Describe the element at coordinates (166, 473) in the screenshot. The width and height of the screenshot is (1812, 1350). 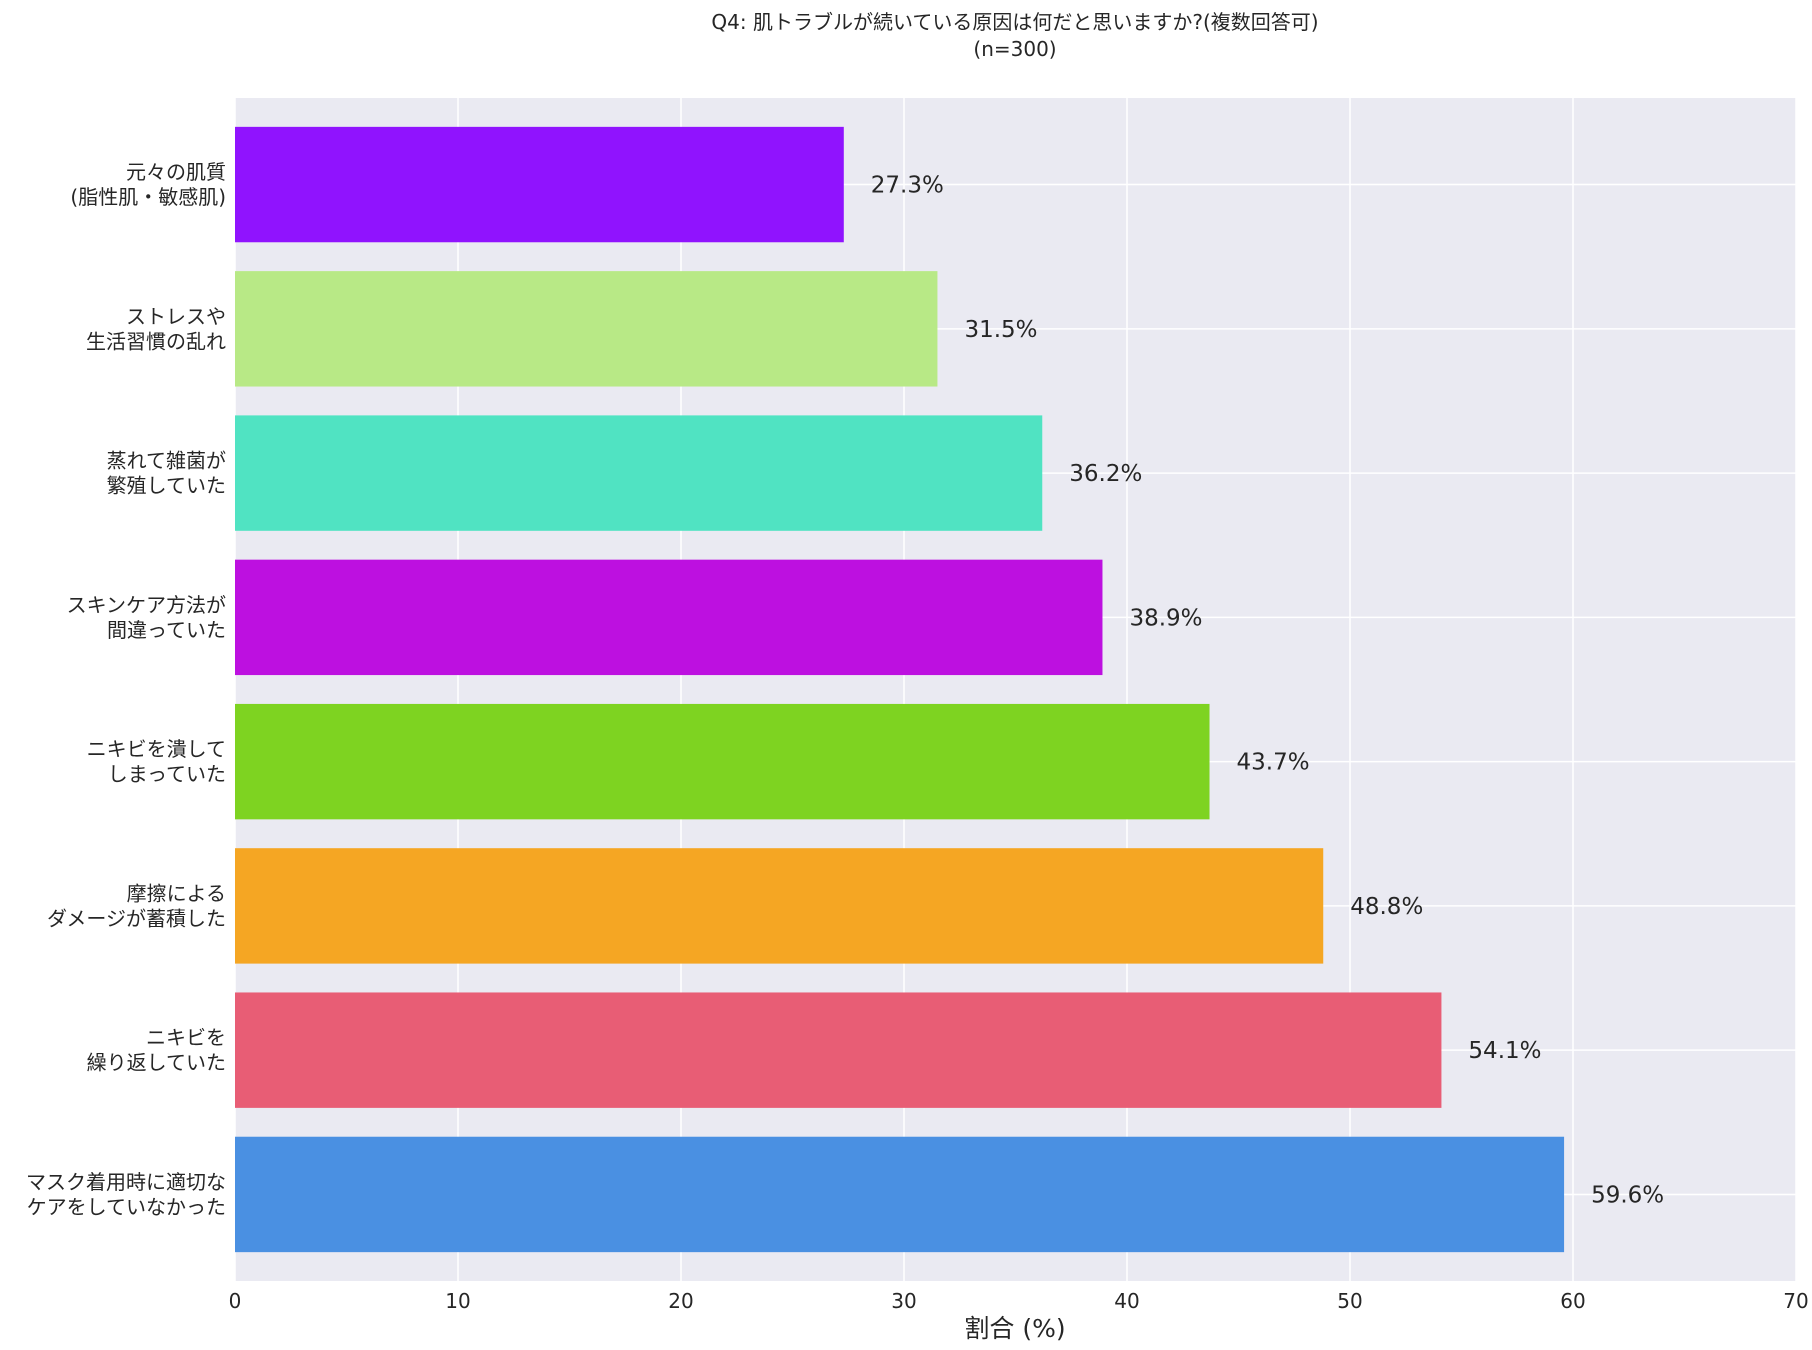
I see `category-label: 蒸れて雑菌が繁殖していた` at that location.